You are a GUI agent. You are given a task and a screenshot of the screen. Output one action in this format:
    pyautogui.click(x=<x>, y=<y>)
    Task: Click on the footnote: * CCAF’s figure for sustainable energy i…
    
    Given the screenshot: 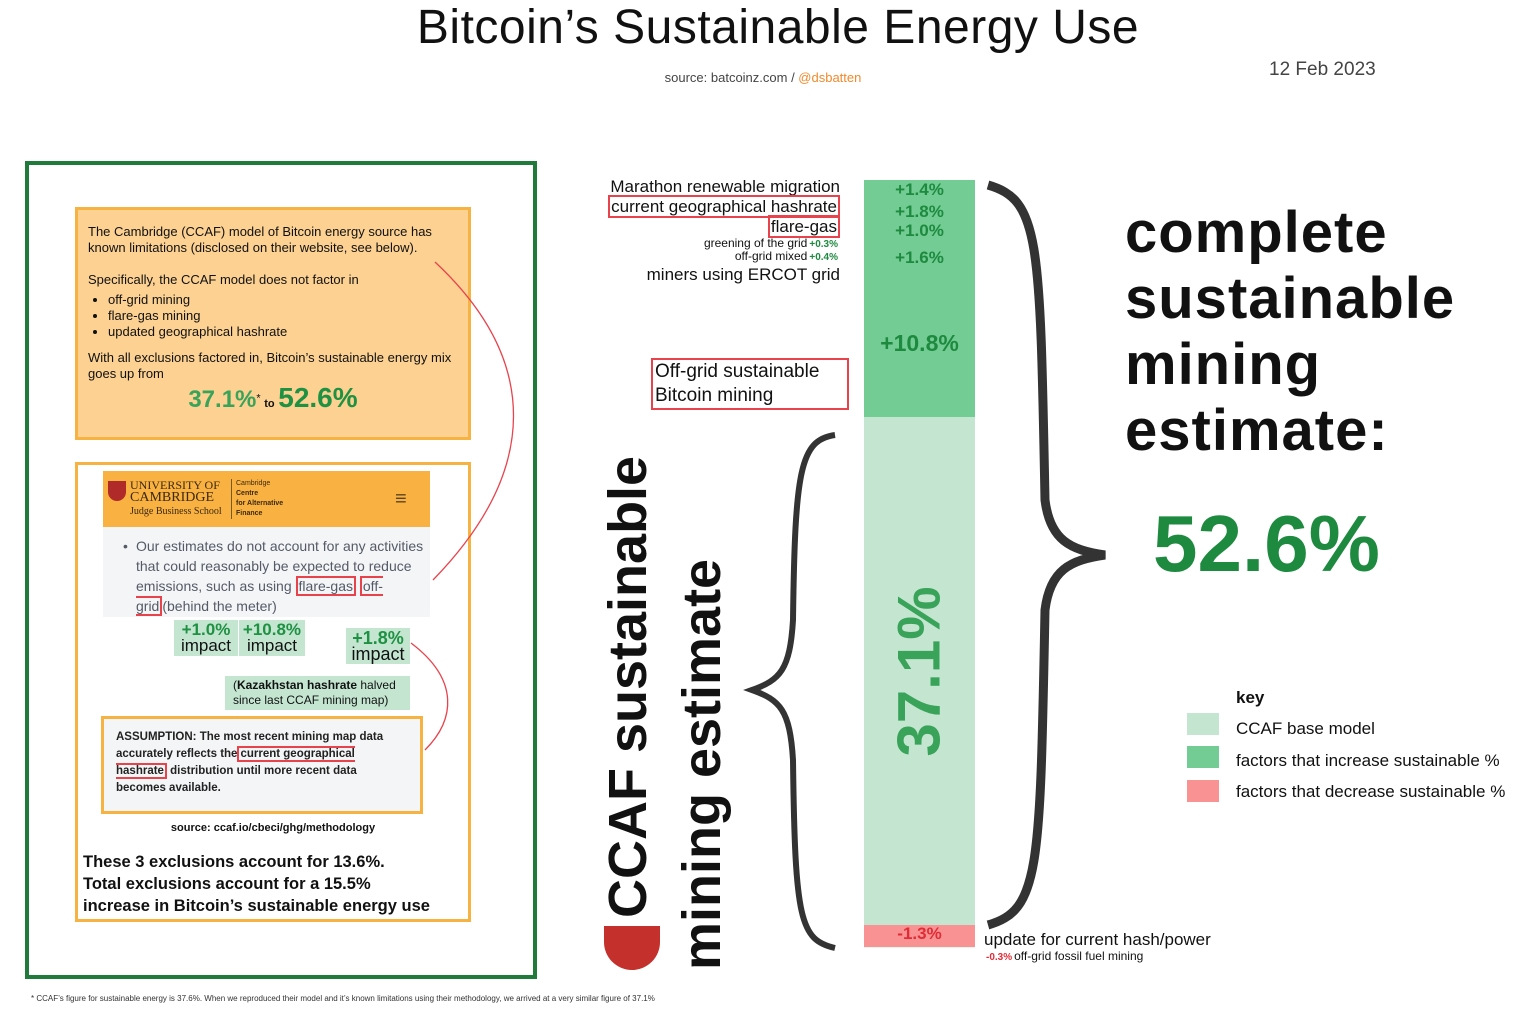 What is the action you would take?
    pyautogui.click(x=343, y=998)
    